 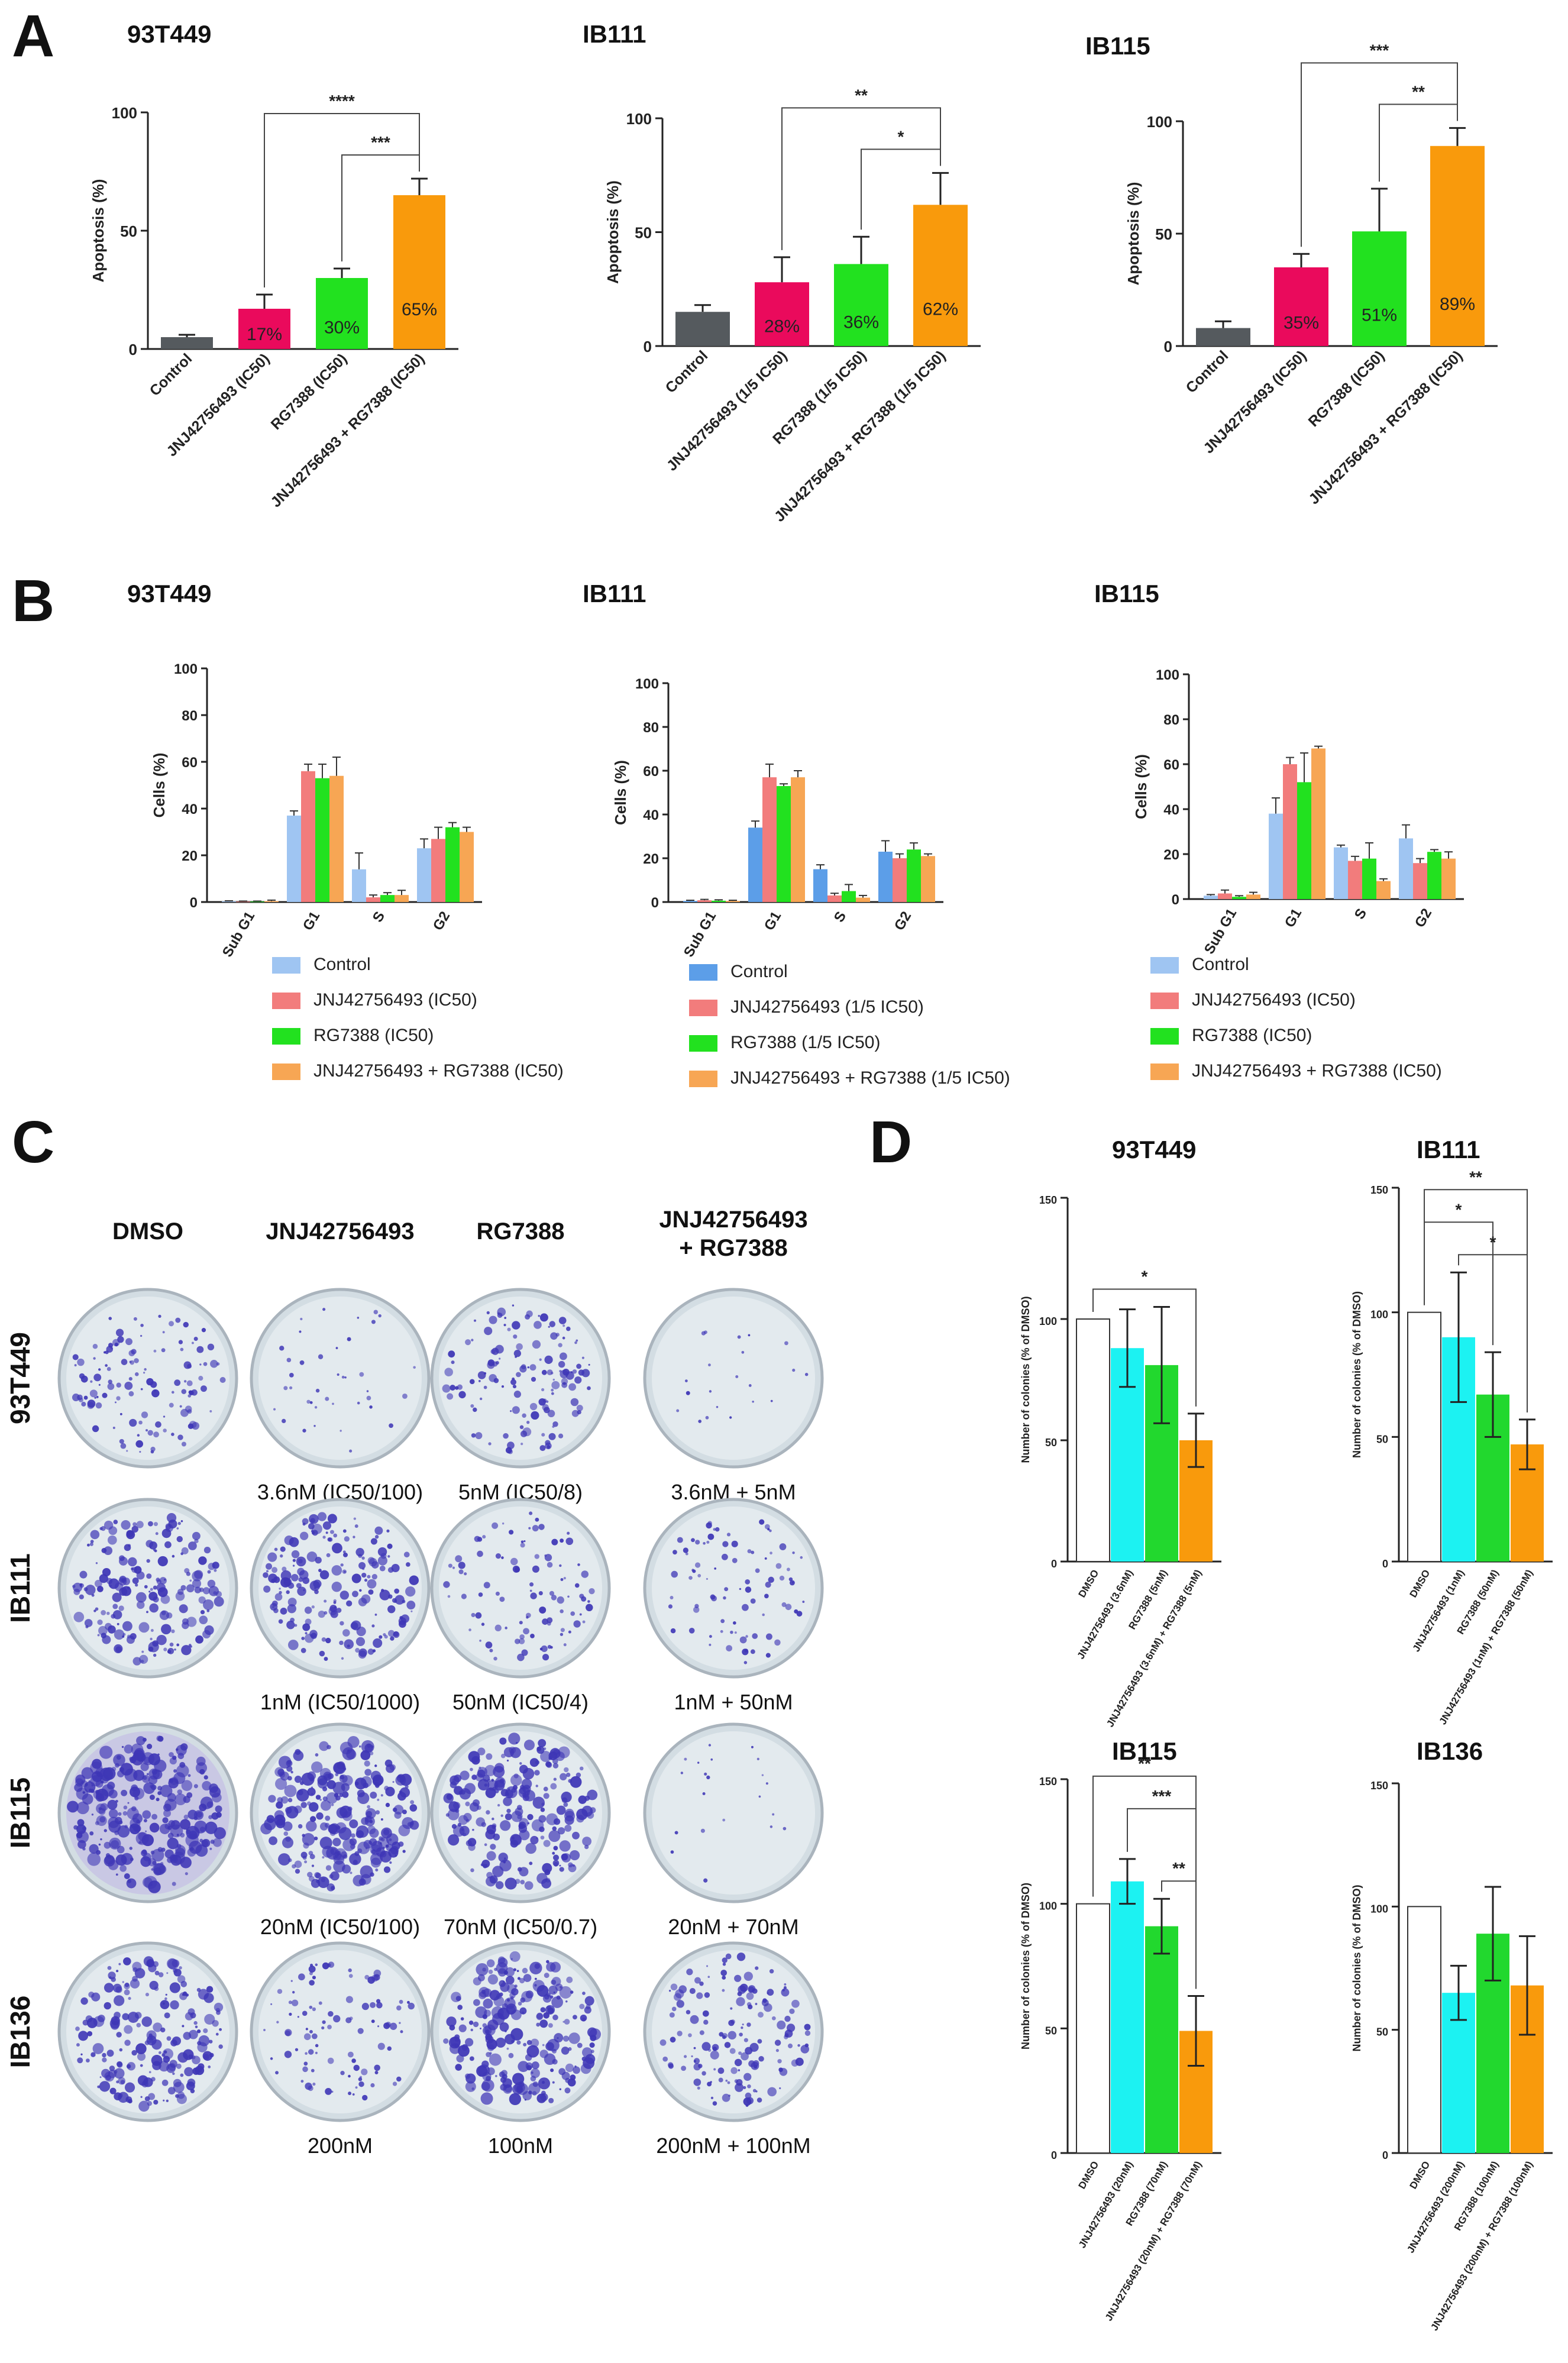 What do you see at coordinates (1145, 1277) in the screenshot?
I see `significance-label: *` at bounding box center [1145, 1277].